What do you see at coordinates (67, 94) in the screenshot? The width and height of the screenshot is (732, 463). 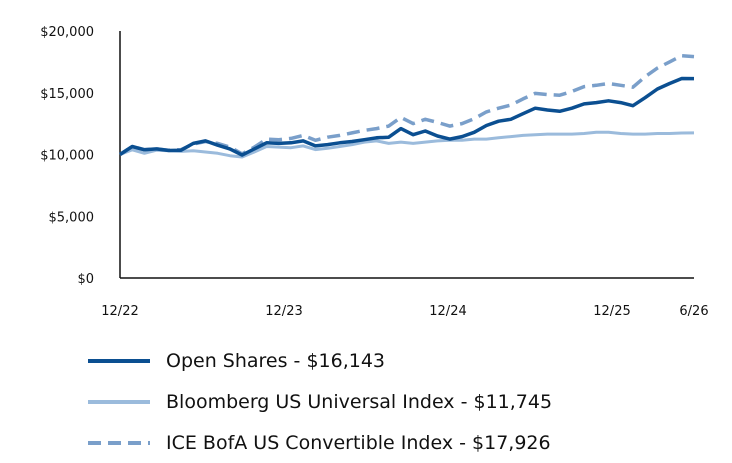 I see `y-tick-label: $15,000` at bounding box center [67, 94].